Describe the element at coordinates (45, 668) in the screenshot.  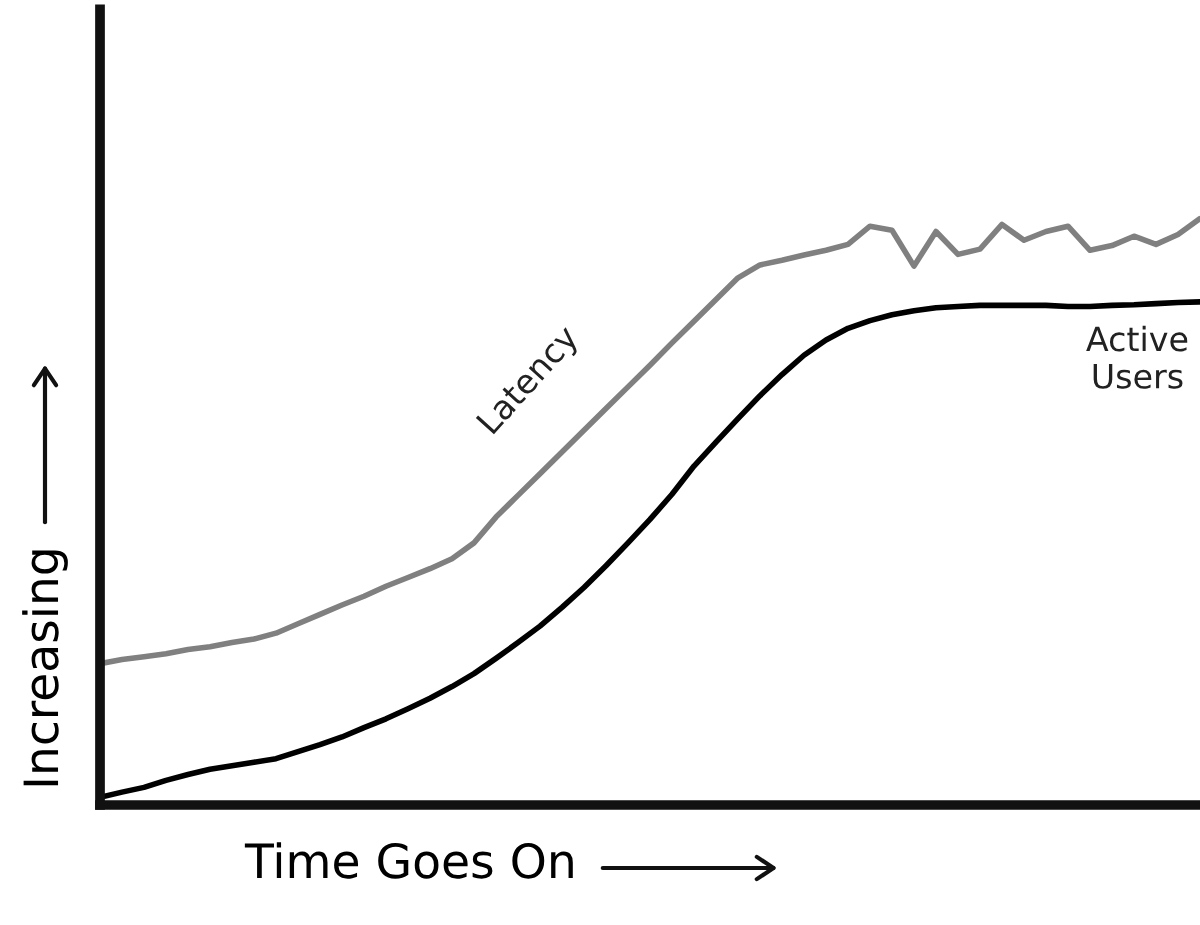
I see `y-axis-title: Increasing` at that location.